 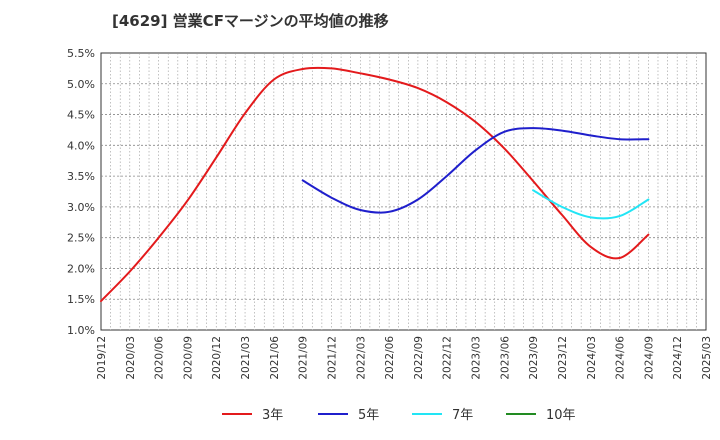 I want to click on legend: 3年 5年 7年 10年, so click(x=399, y=415).